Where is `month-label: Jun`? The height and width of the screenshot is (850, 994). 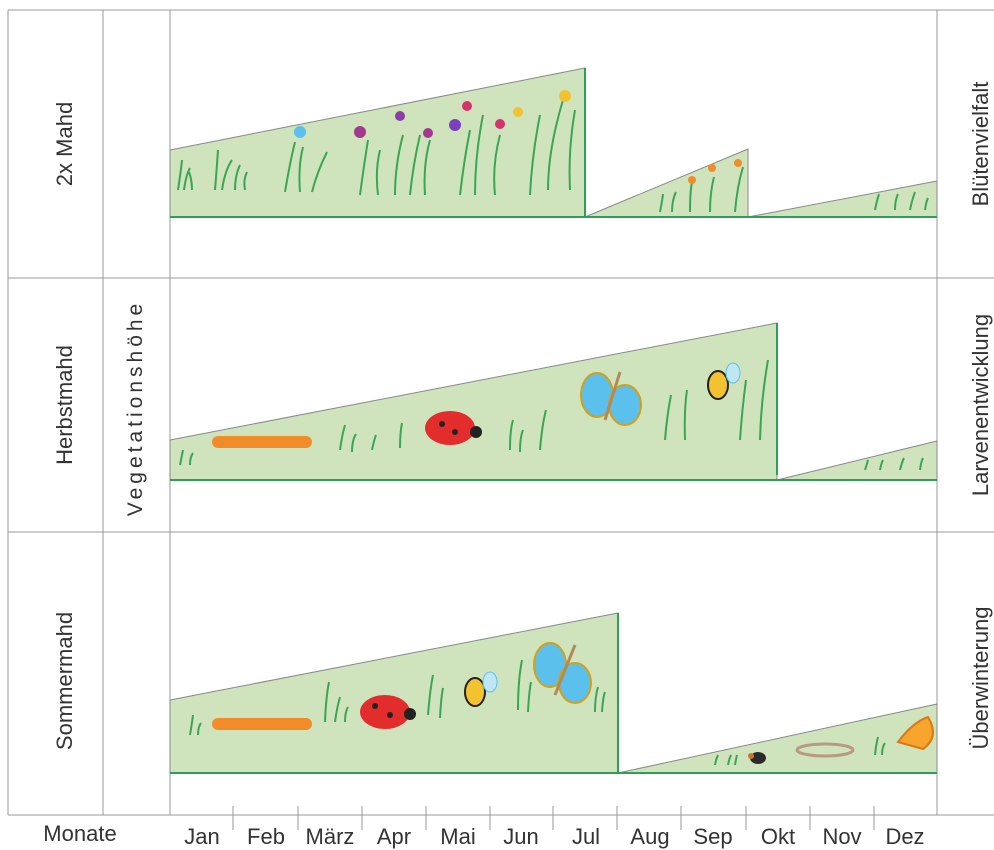
month-label: Jun is located at coordinates (520, 836).